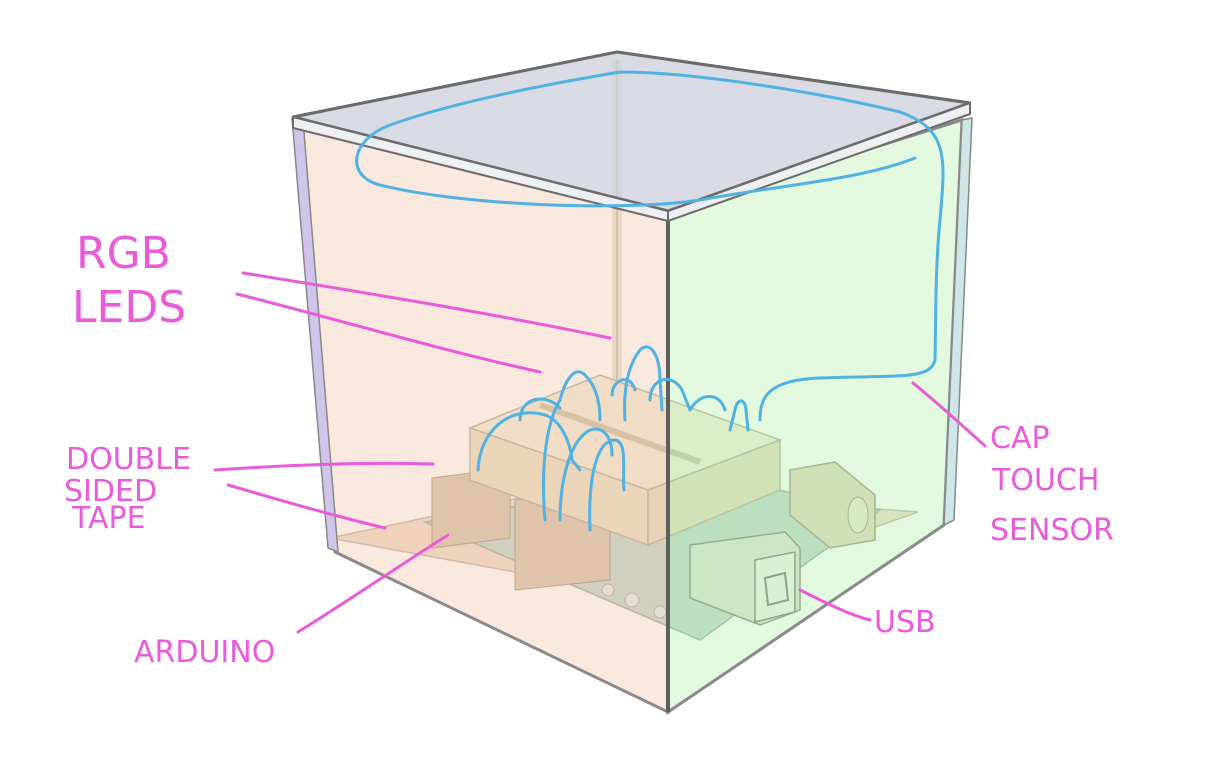  Describe the element at coordinates (949, 414) in the screenshot. I see `cap-touch-leader` at that location.